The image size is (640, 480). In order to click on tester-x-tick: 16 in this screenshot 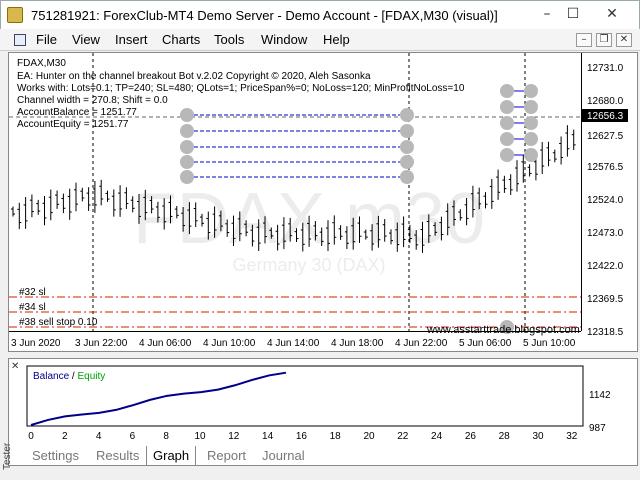, I will do `click(302, 436)`.